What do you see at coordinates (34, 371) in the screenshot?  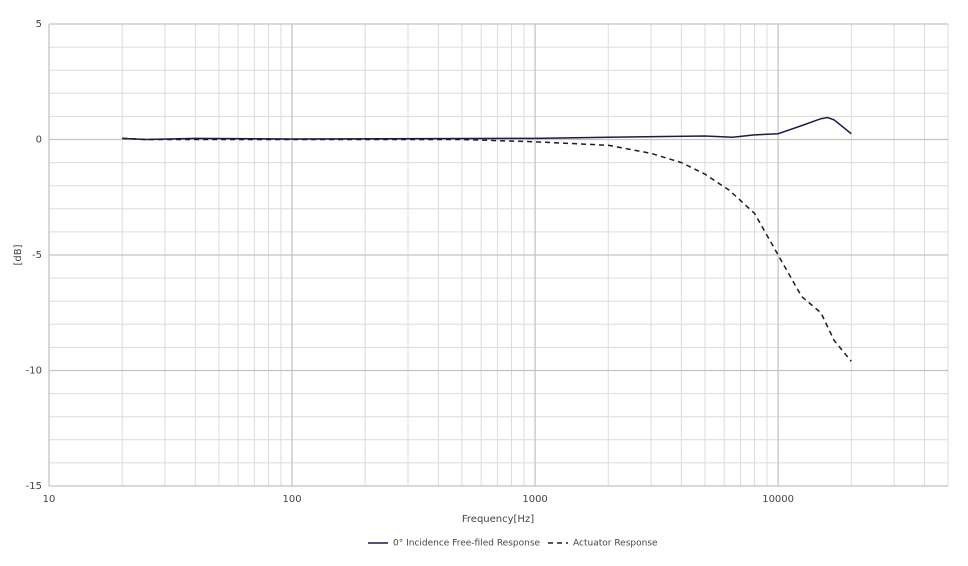 I see `y-tick-label: -10` at bounding box center [34, 371].